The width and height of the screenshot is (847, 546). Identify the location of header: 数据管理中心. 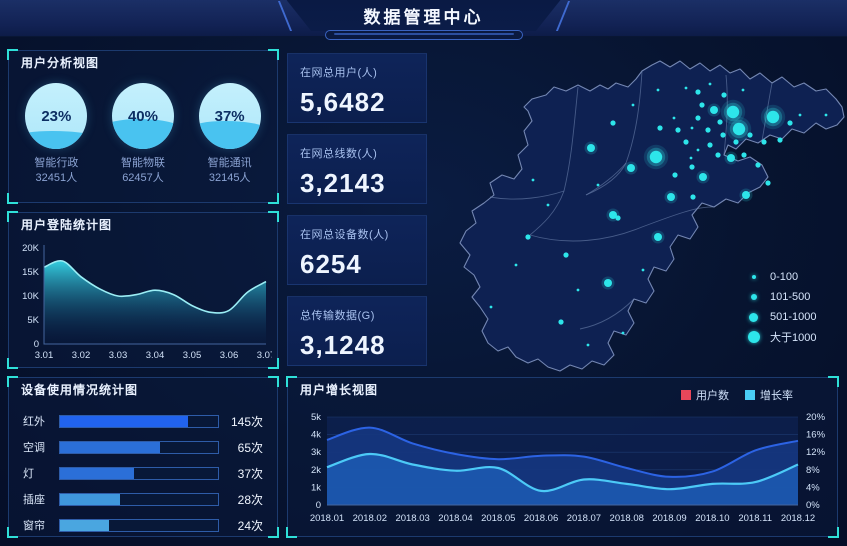
(423, 20).